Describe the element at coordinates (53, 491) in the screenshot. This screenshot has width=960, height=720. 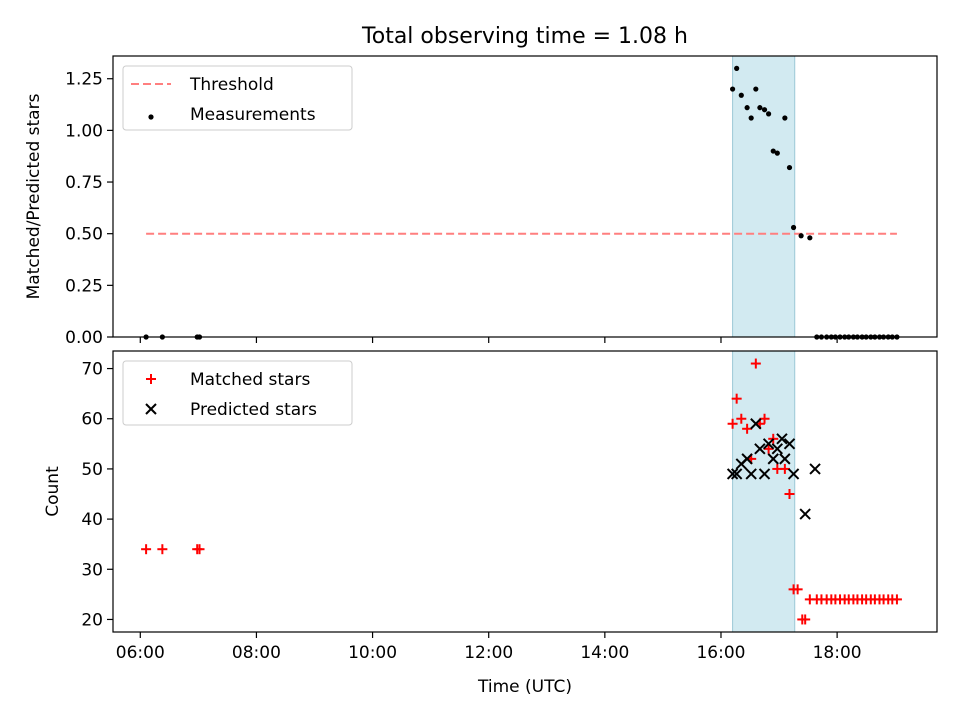
I see `y-axis-label: Count` at that location.